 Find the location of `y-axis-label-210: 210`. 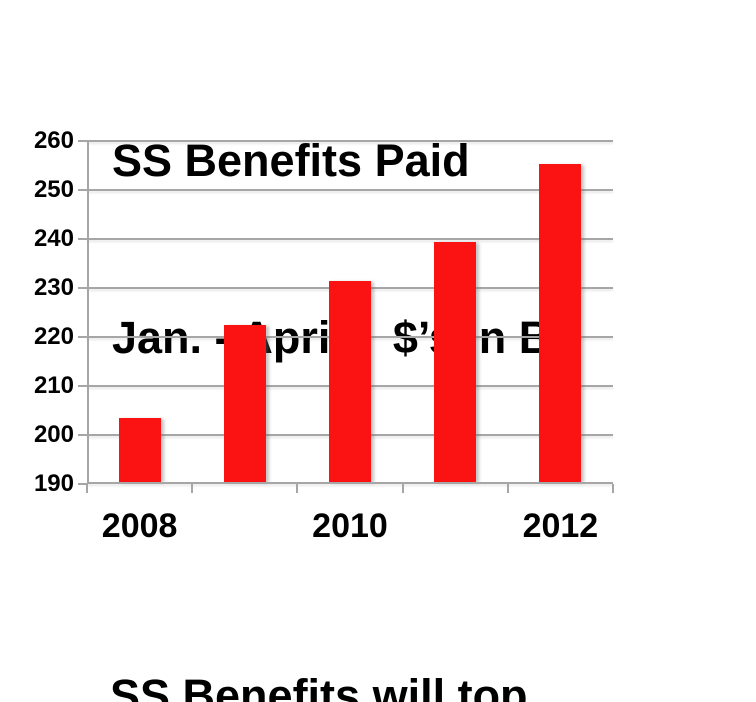

y-axis-label-210: 210 is located at coordinates (53, 385).